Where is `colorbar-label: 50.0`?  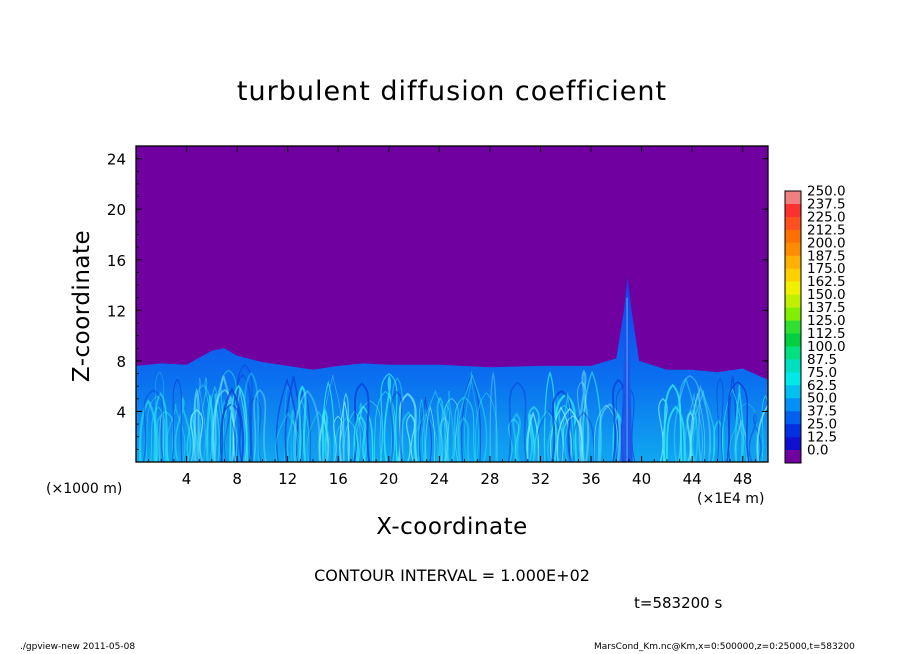 colorbar-label: 50.0 is located at coordinates (822, 399).